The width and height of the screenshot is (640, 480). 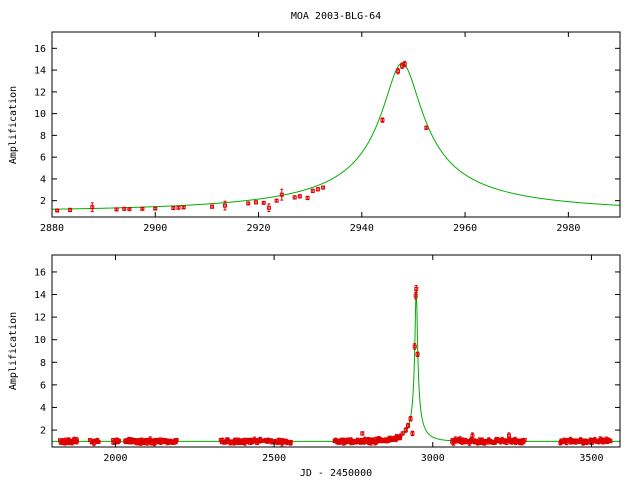 What do you see at coordinates (362, 228) in the screenshot?
I see `x-tick-label: 2940` at bounding box center [362, 228].